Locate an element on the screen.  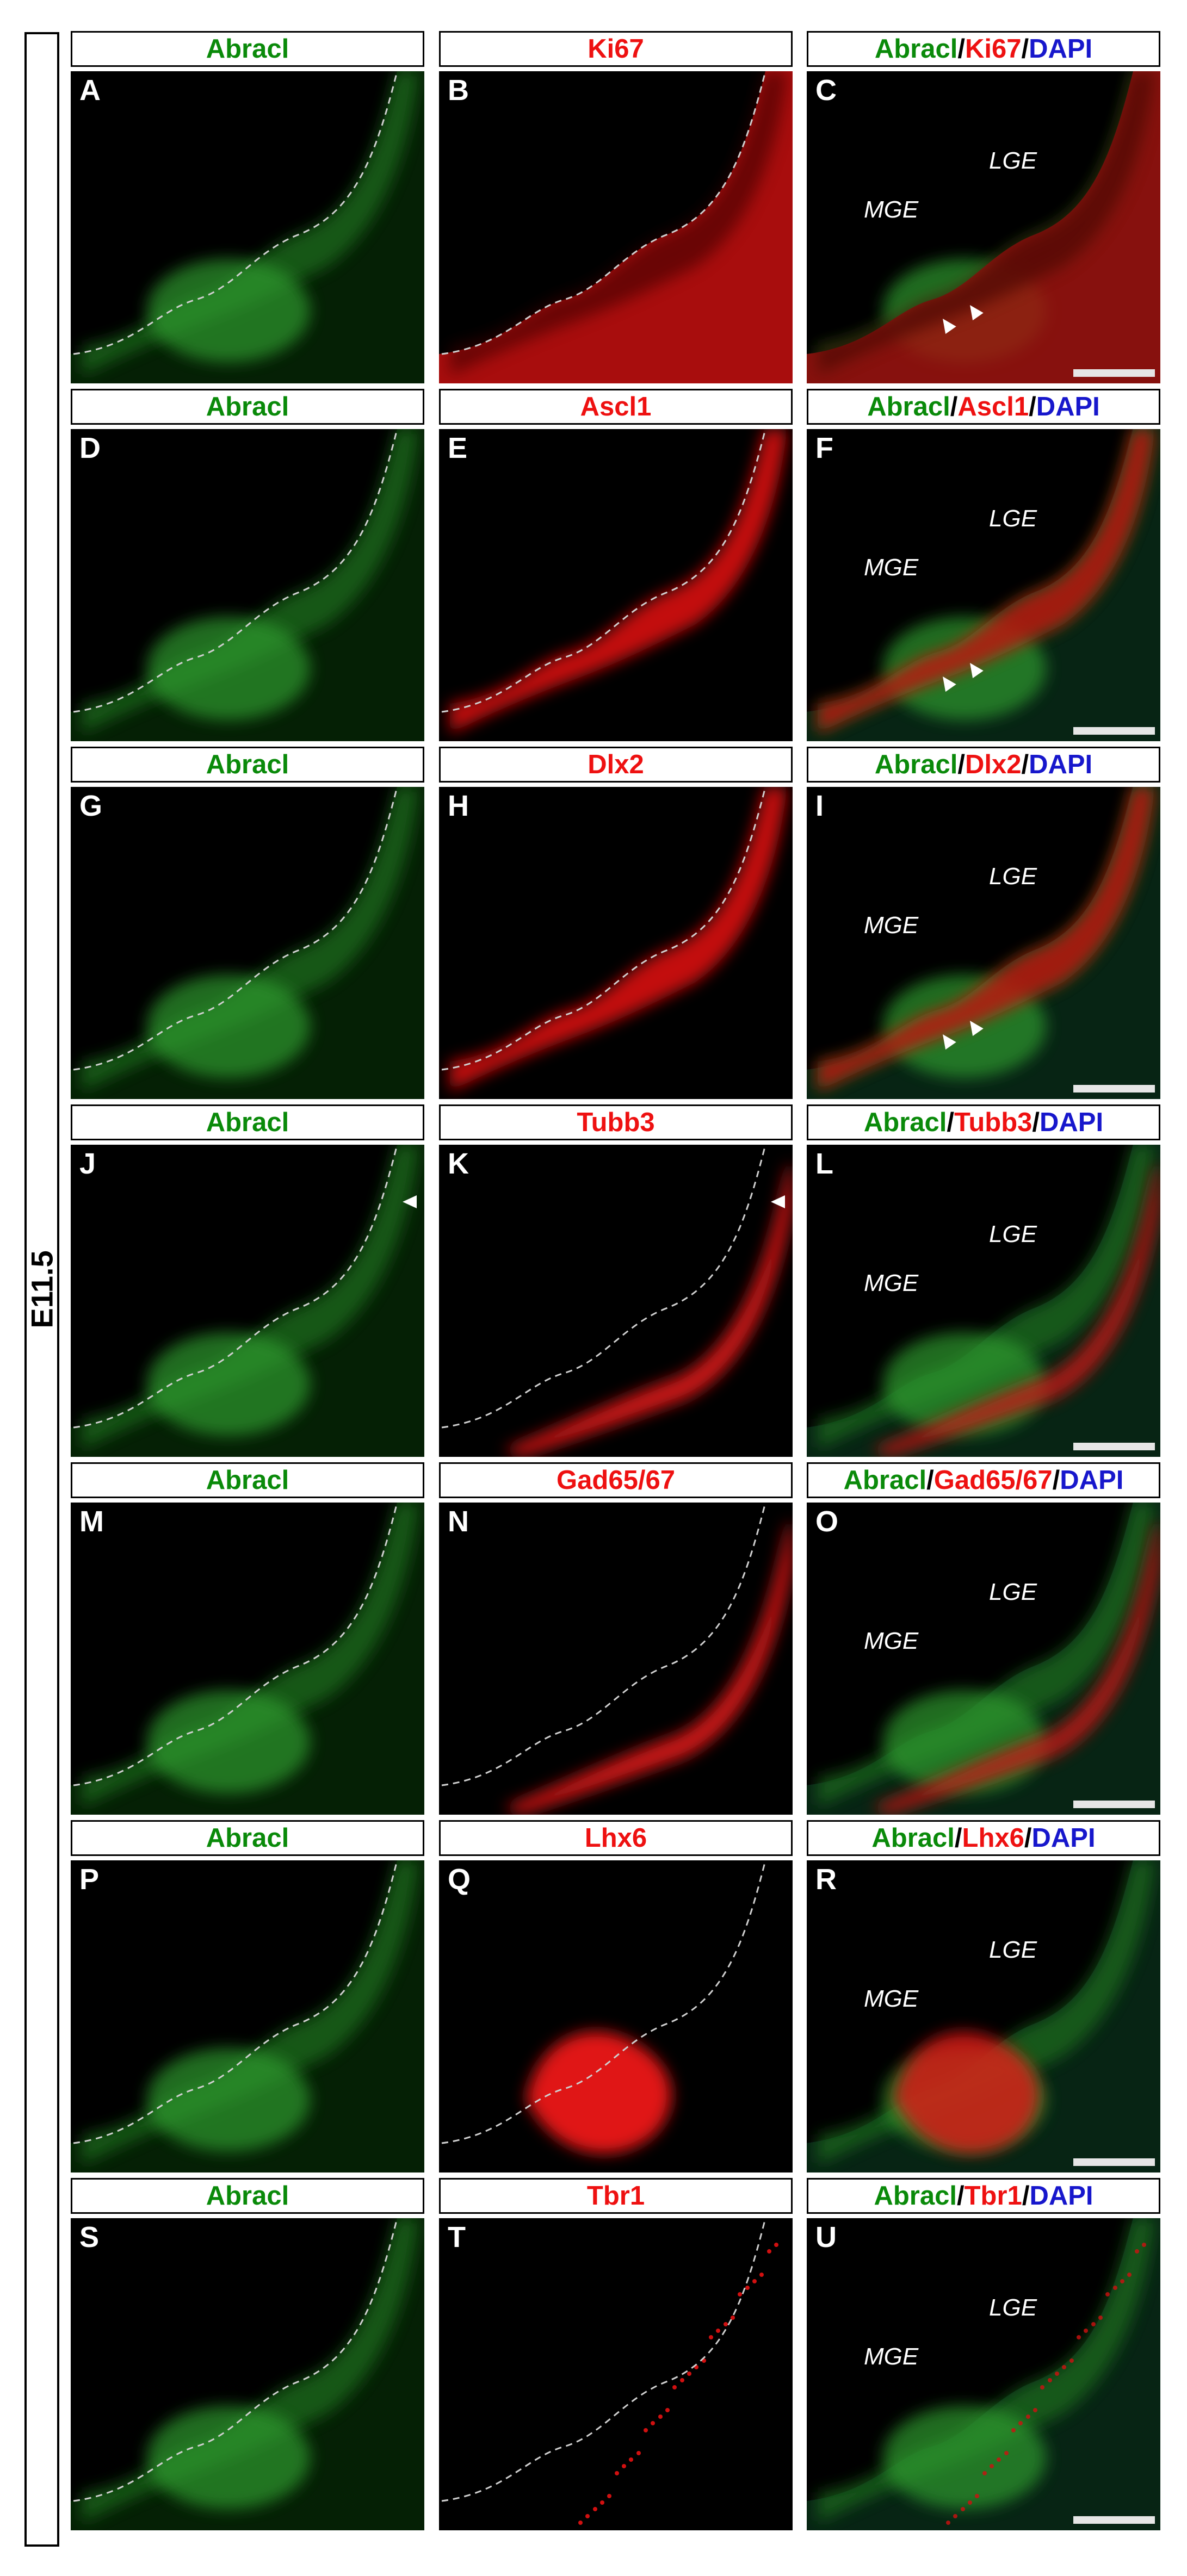
marker-image: E is located at coordinates (616, 585).